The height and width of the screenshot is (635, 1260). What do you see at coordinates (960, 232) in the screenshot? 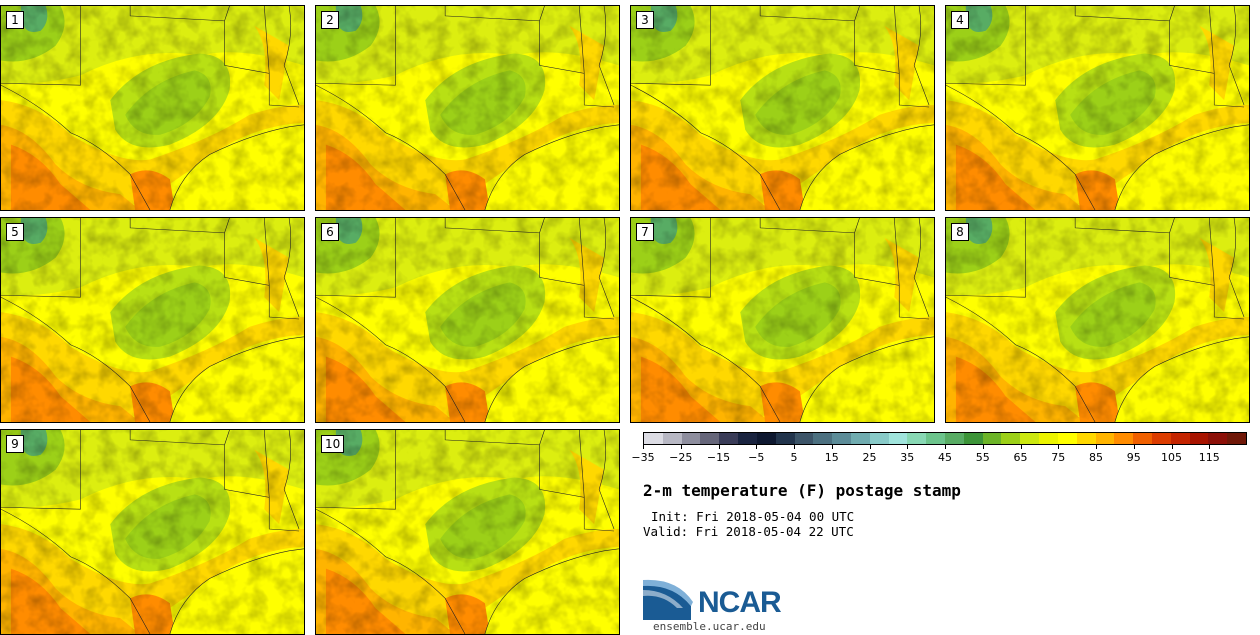
I see `member-number-label: 8` at bounding box center [960, 232].